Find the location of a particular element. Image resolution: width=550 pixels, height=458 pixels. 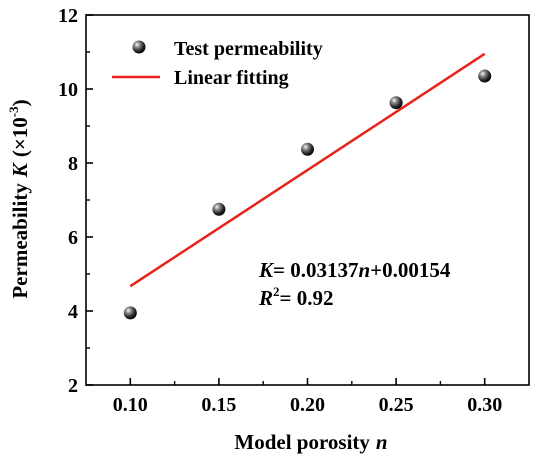

x-tick-label: 0.20 is located at coordinates (307, 405).